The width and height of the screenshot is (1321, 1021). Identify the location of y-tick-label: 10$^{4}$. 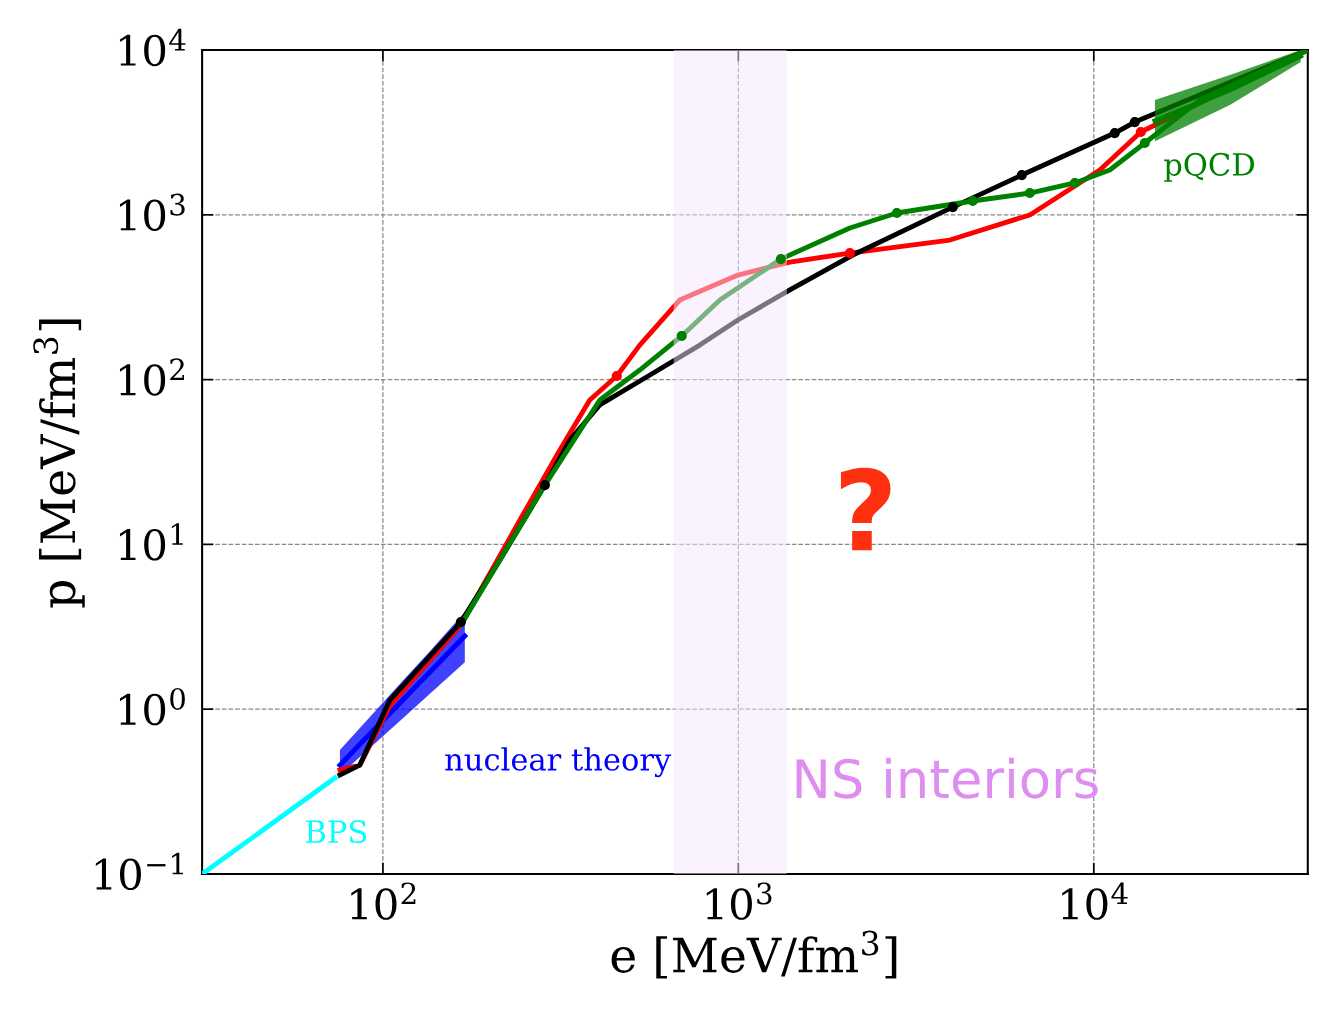
(152, 47).